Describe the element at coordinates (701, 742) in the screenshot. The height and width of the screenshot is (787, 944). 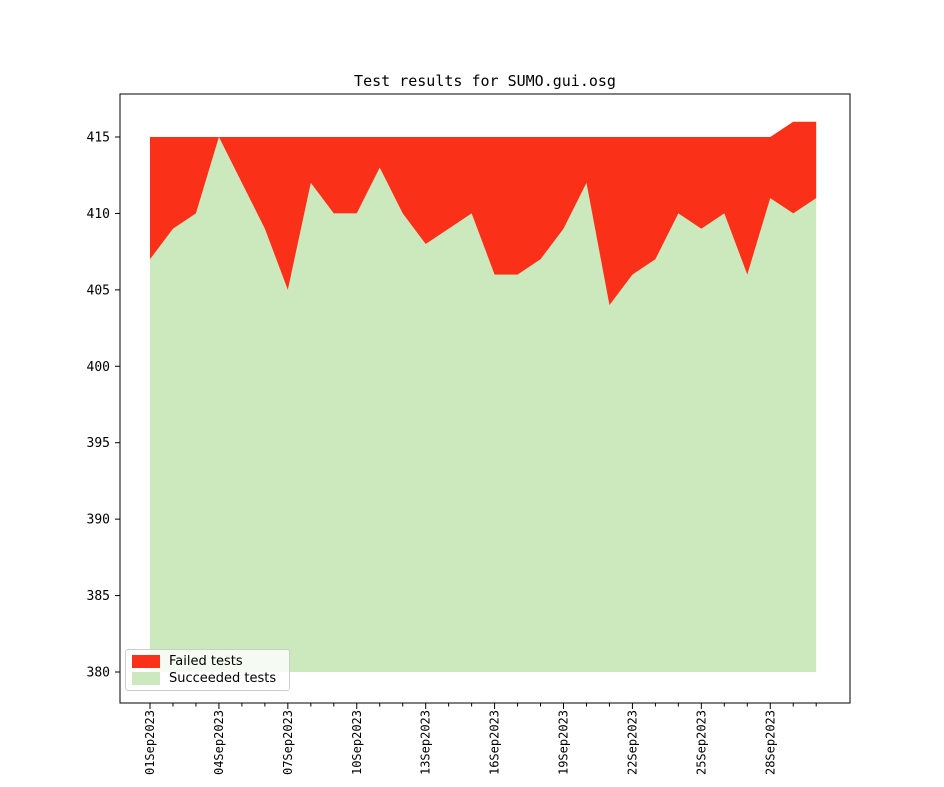
I see `x-tick-label: 25Sep2023` at that location.